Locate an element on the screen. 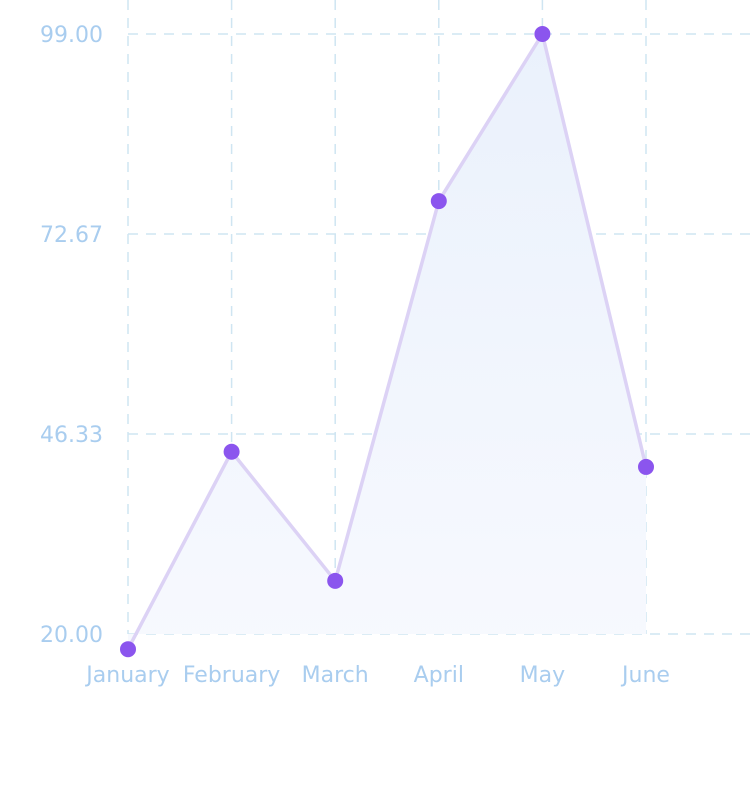 This screenshot has width=750, height=796. data-point-march is located at coordinates (335, 580).